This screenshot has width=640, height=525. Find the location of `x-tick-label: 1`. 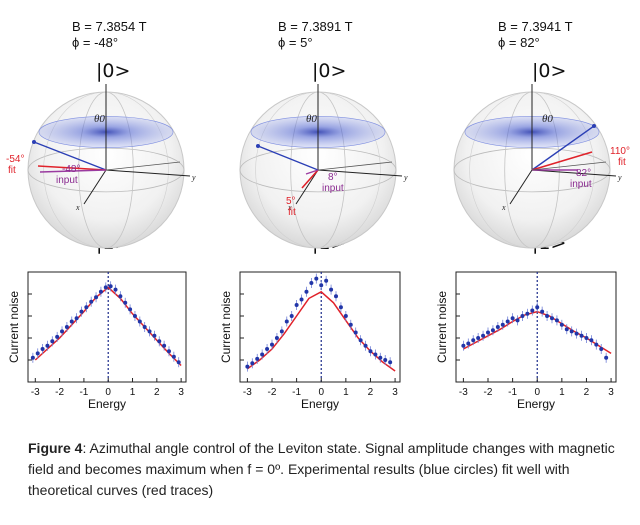

x-tick-label: 1 is located at coordinates (562, 392).